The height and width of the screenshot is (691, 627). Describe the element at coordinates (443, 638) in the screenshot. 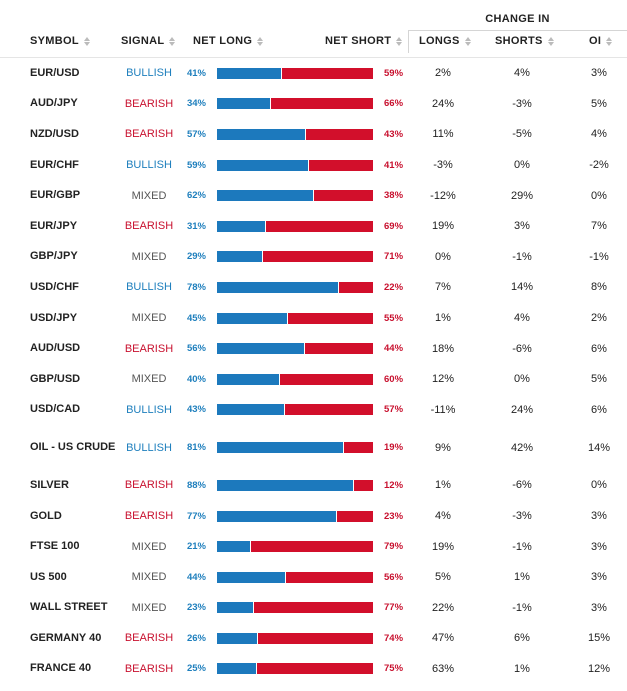

I see `longs-change-value: 47%` at that location.